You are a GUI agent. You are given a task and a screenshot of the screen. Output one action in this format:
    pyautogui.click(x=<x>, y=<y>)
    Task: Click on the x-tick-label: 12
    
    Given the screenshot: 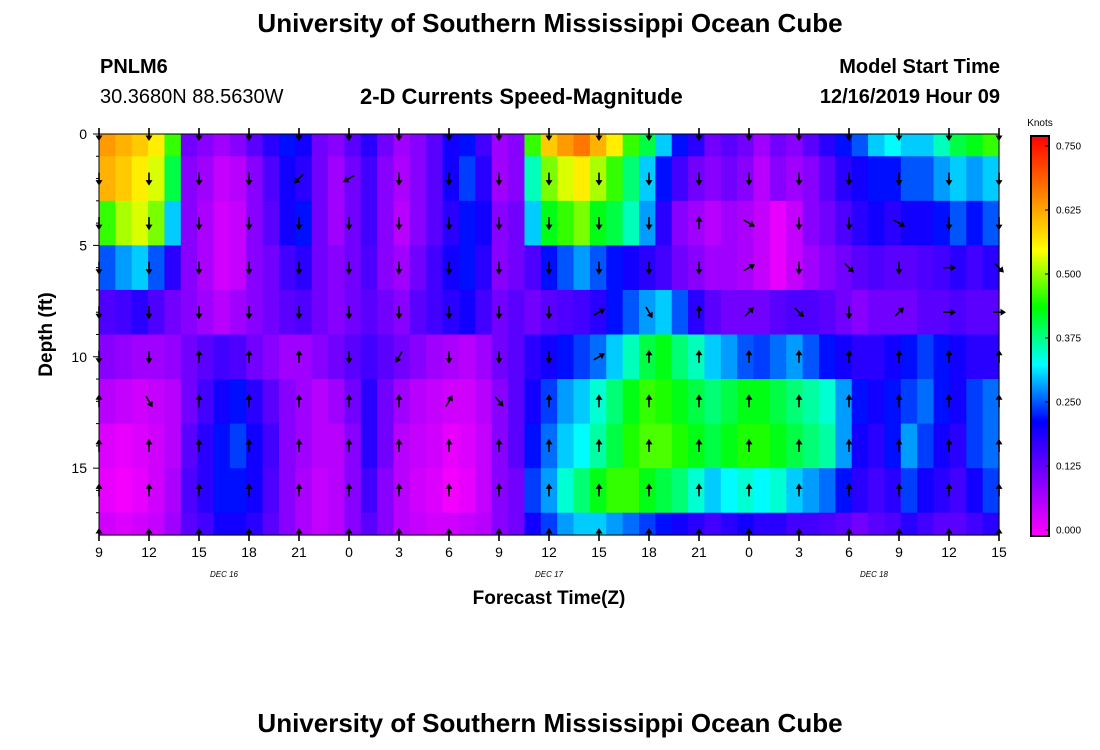 What is the action you would take?
    pyautogui.click(x=149, y=552)
    